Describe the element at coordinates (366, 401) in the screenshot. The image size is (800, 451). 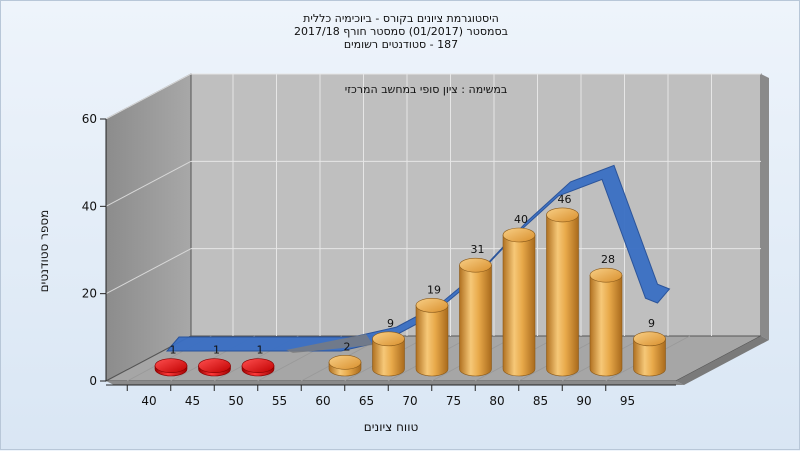
I see `x-tick-label: 65` at that location.